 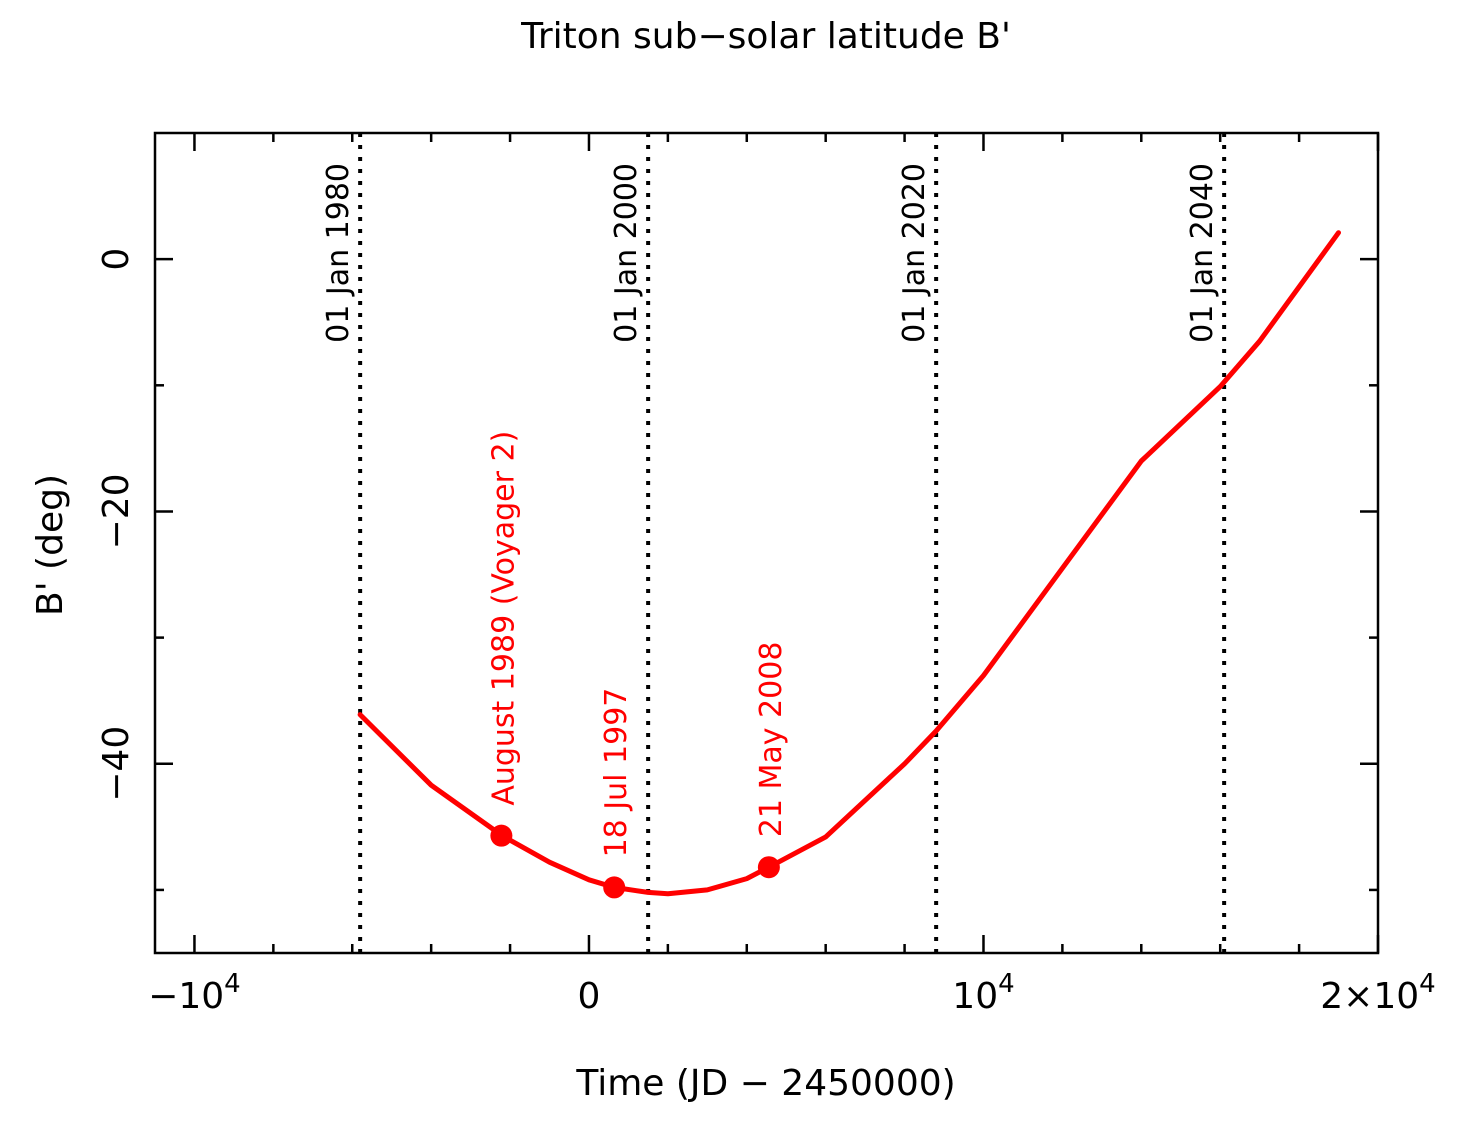 What do you see at coordinates (116, 764) in the screenshot?
I see `y-tick-label: −40` at bounding box center [116, 764].